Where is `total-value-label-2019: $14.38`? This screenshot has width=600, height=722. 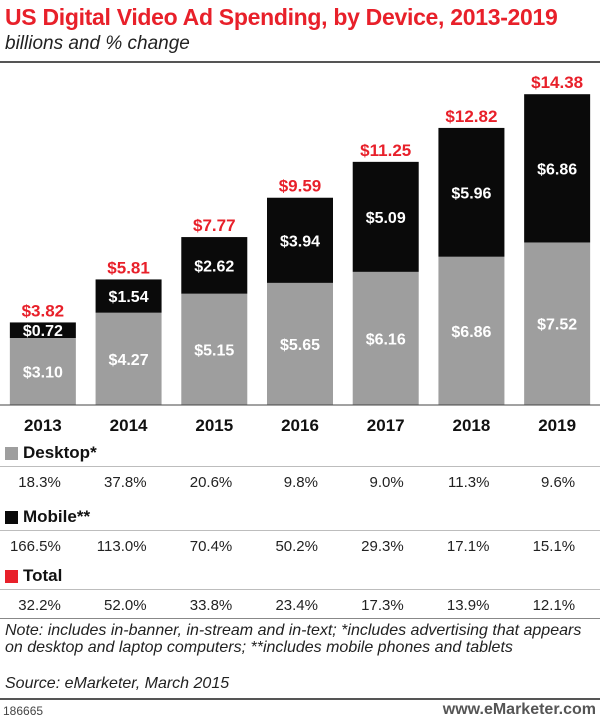 total-value-label-2019: $14.38 is located at coordinates (557, 82).